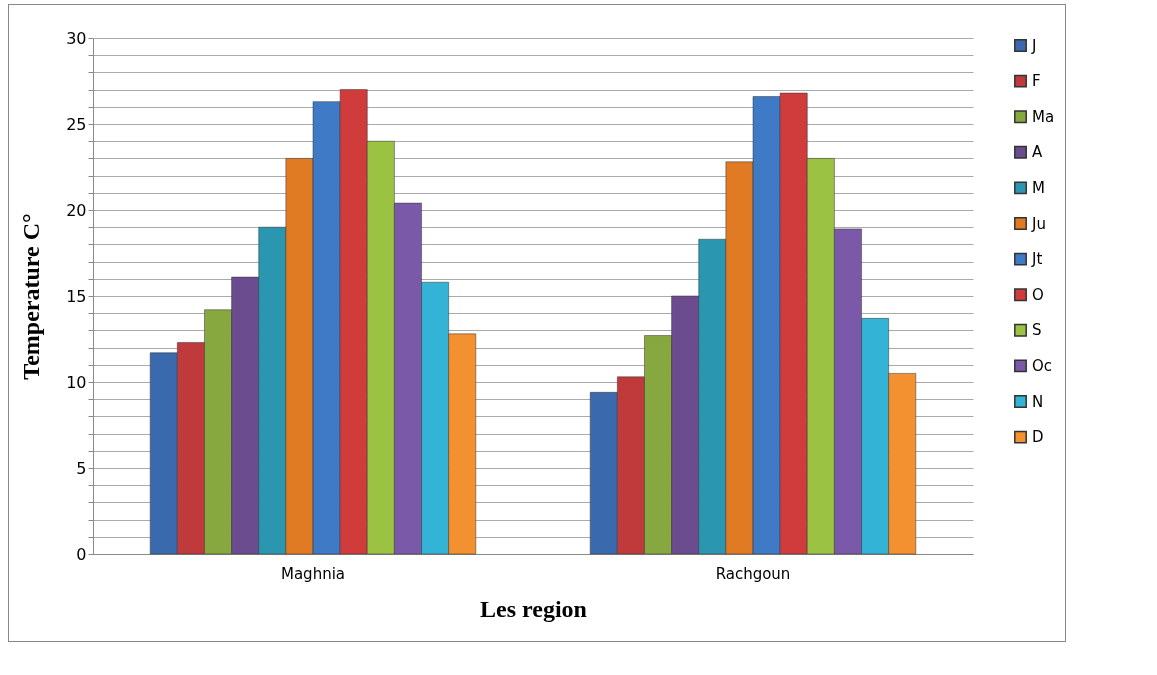 The height and width of the screenshot is (675, 1157). I want to click on y-tick-label: 5, so click(81, 468).